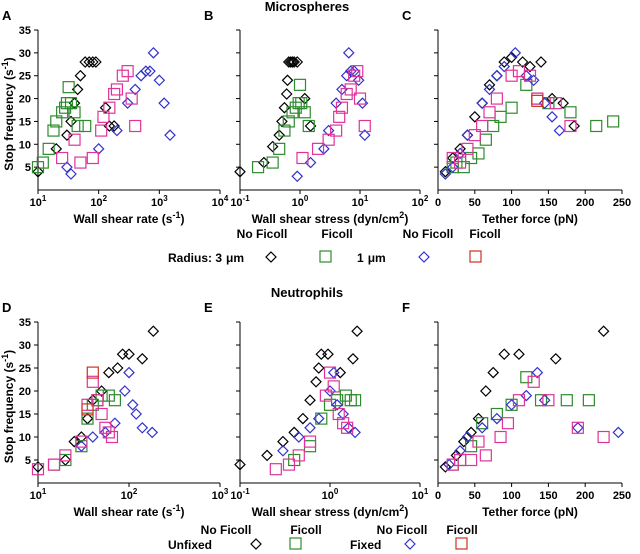  I want to click on x-tick-label: 10³, so click(159, 201).